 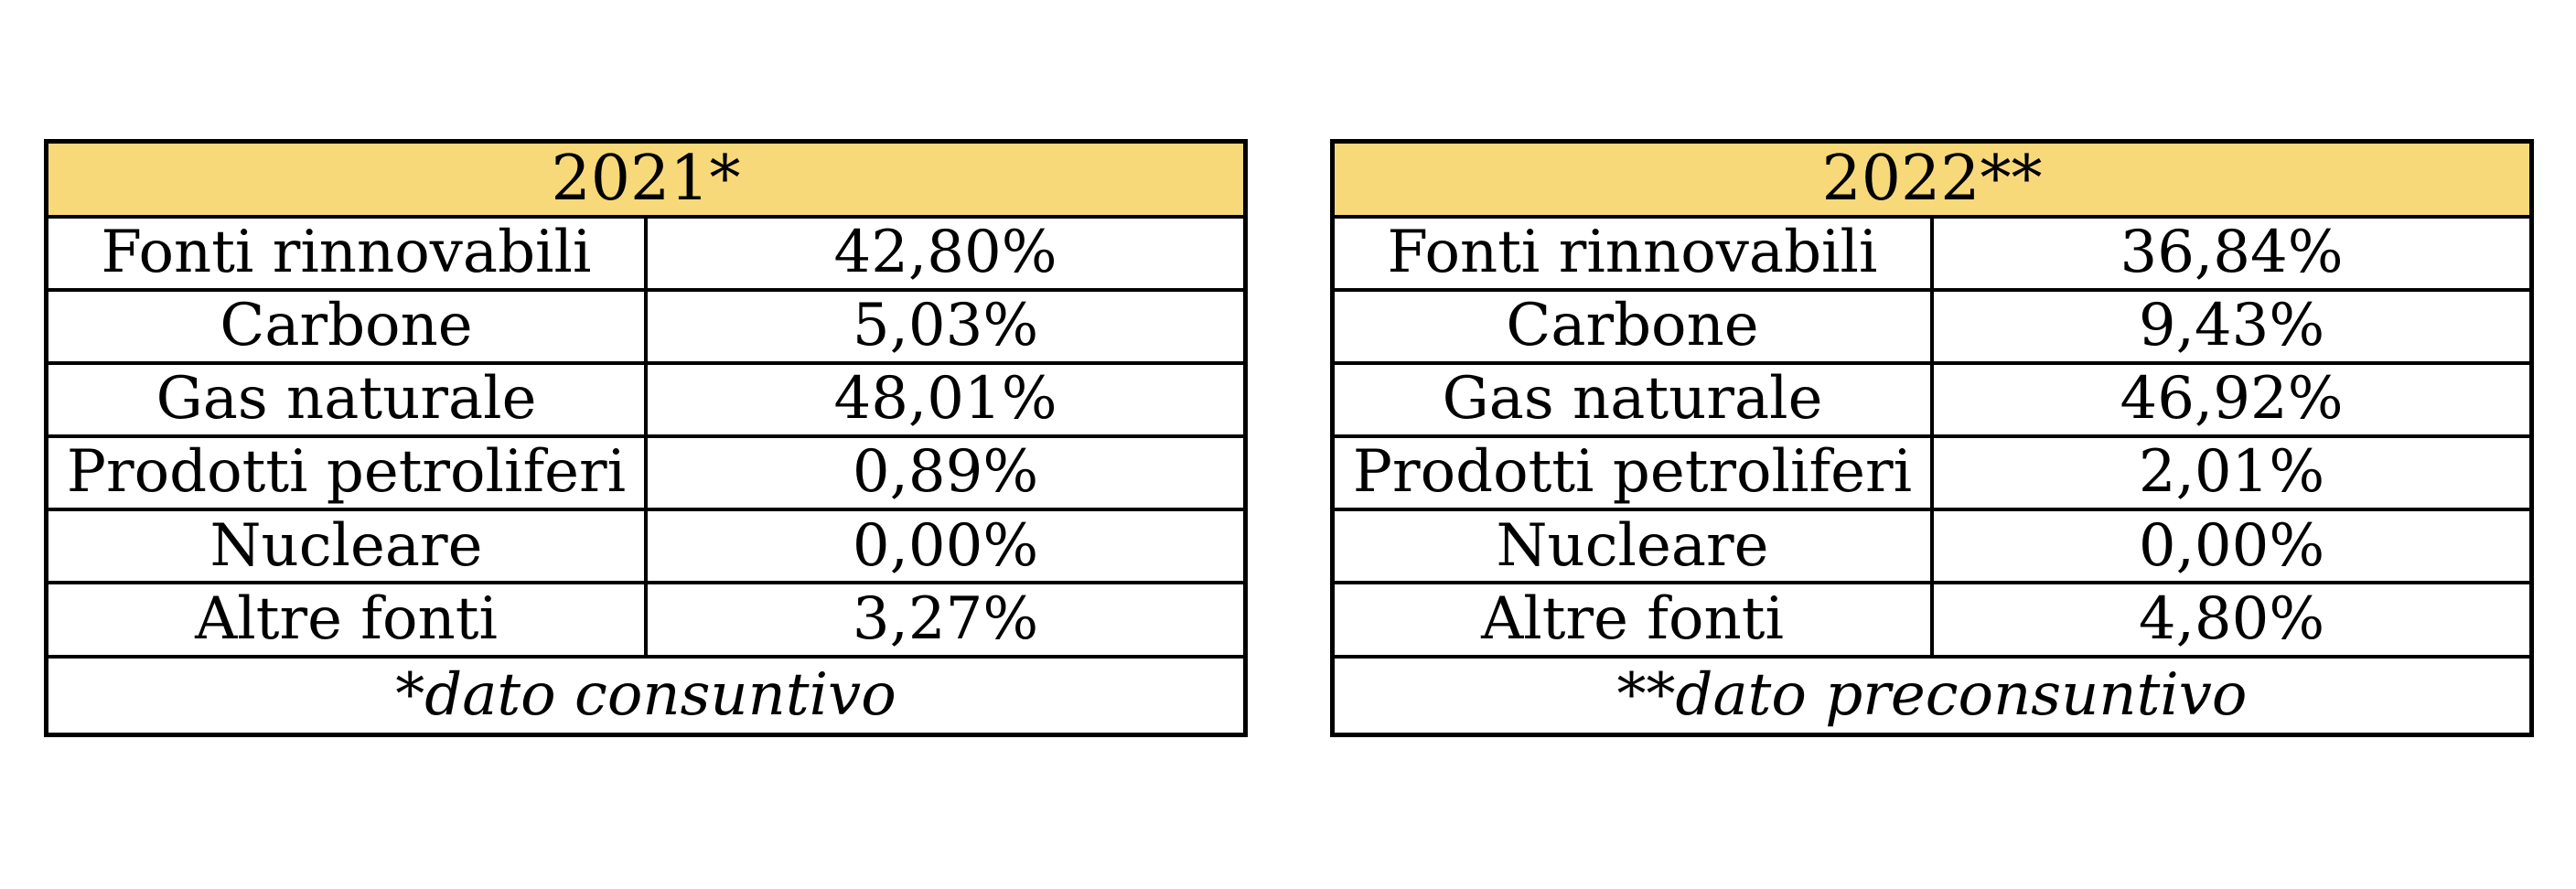 What do you see at coordinates (946, 399) in the screenshot?
I see `share-value: 48,01%` at bounding box center [946, 399].